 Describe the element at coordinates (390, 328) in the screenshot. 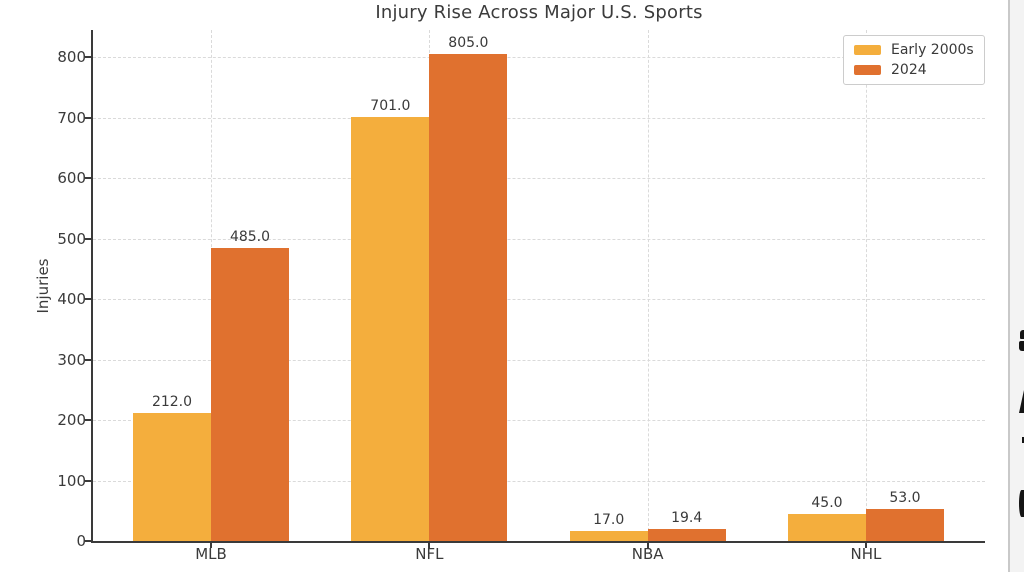

I see `bar-nfl-early-2000s` at that location.